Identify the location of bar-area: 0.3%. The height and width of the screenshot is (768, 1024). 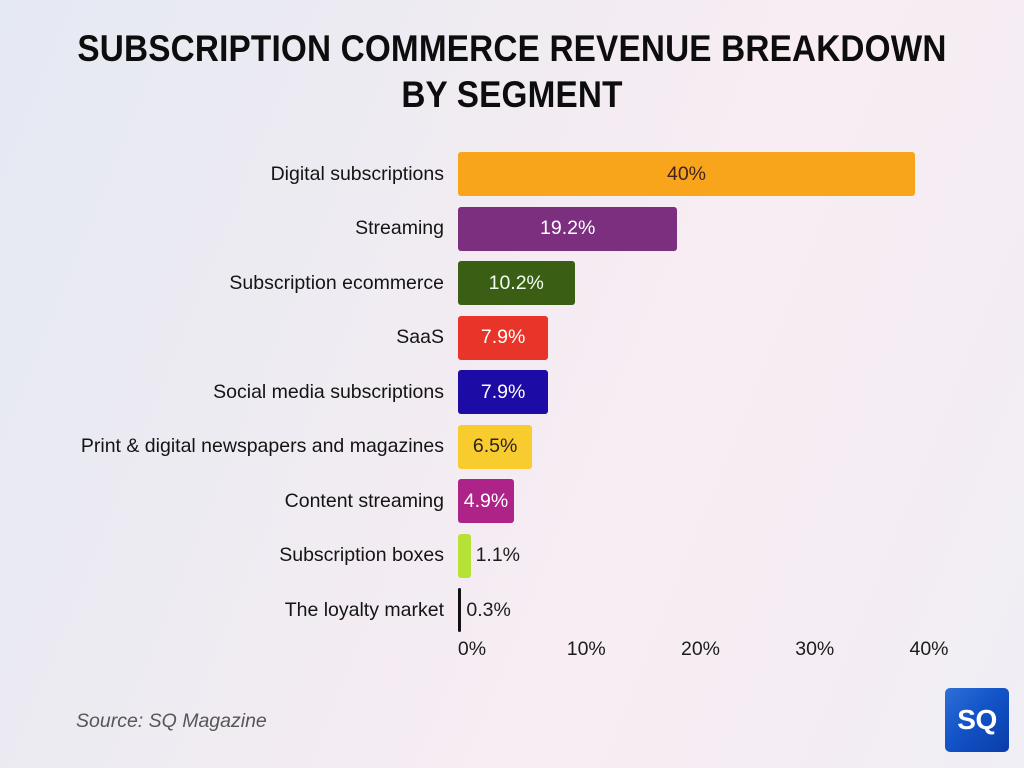
(484, 610).